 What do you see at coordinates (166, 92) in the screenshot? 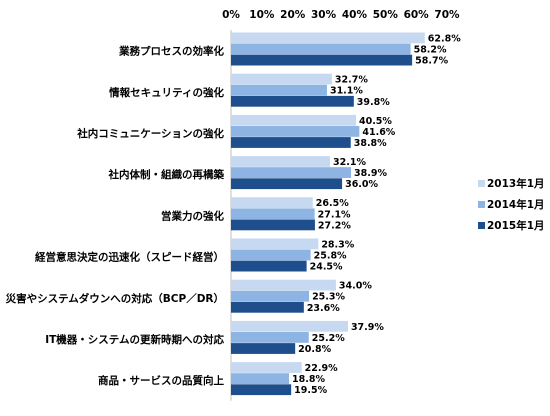
I see `category-label: 情報セキュリティの強化` at bounding box center [166, 92].